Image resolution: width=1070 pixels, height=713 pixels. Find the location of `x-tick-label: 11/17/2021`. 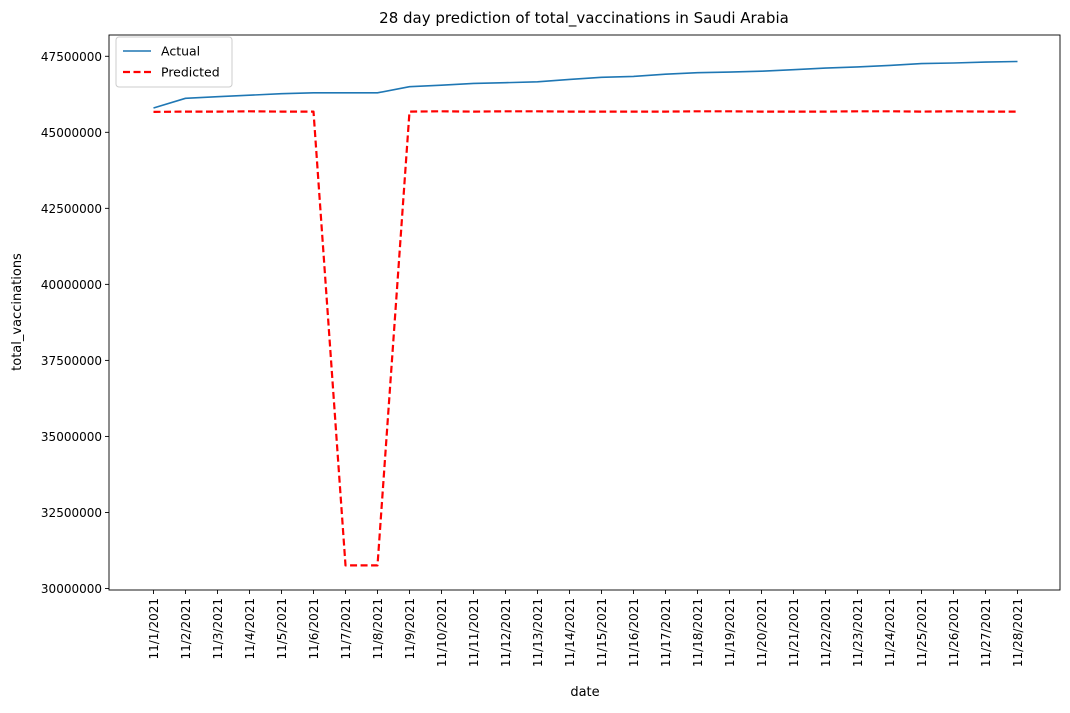

x-tick-label: 11/17/2021 is located at coordinates (666, 632).